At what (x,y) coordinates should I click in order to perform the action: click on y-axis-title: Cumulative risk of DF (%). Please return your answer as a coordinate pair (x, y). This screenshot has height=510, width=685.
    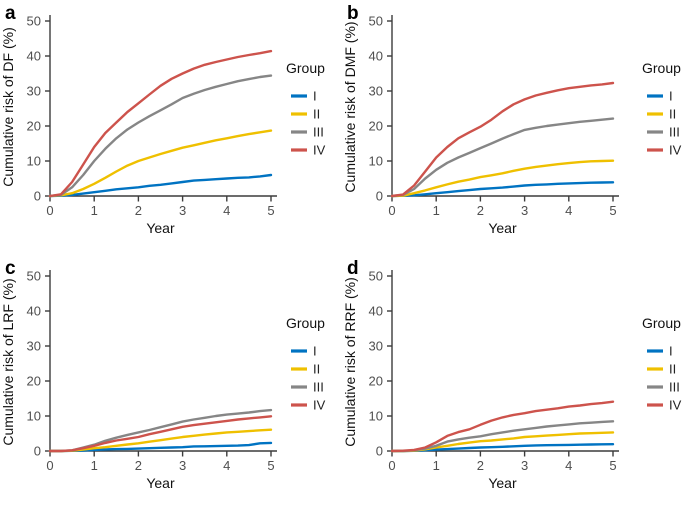
    Looking at the image, I should click on (8, 106).